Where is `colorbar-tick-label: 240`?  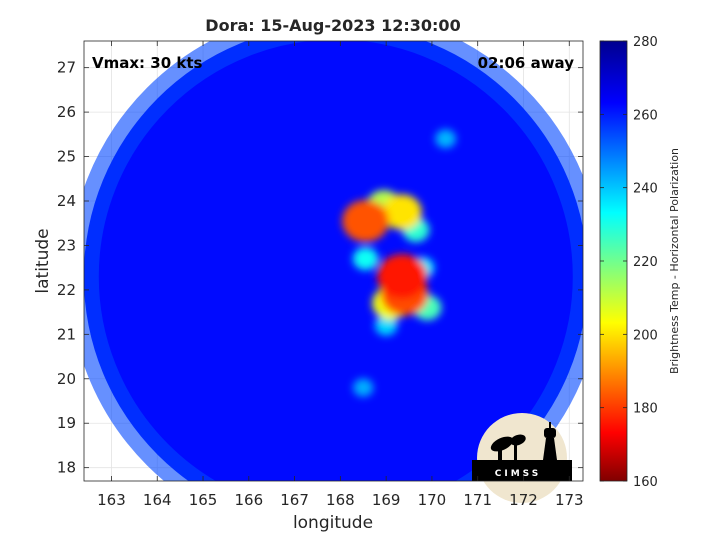 colorbar-tick-label: 240 is located at coordinates (645, 189).